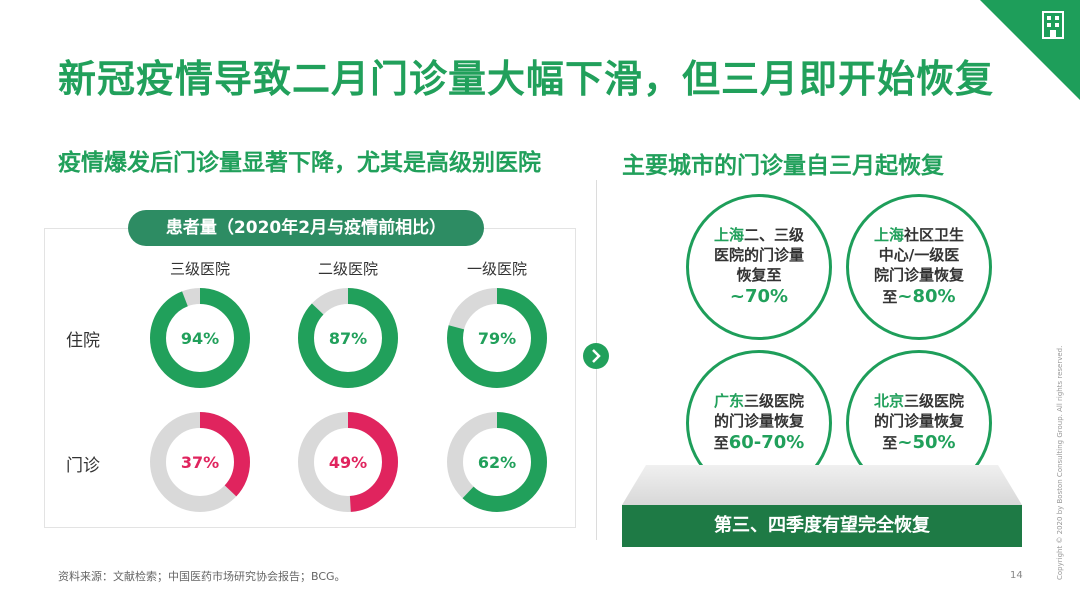 Image resolution: width=1080 pixels, height=608 pixels. I want to click on donut-arc-inpatient-tier1, so click(497, 338).